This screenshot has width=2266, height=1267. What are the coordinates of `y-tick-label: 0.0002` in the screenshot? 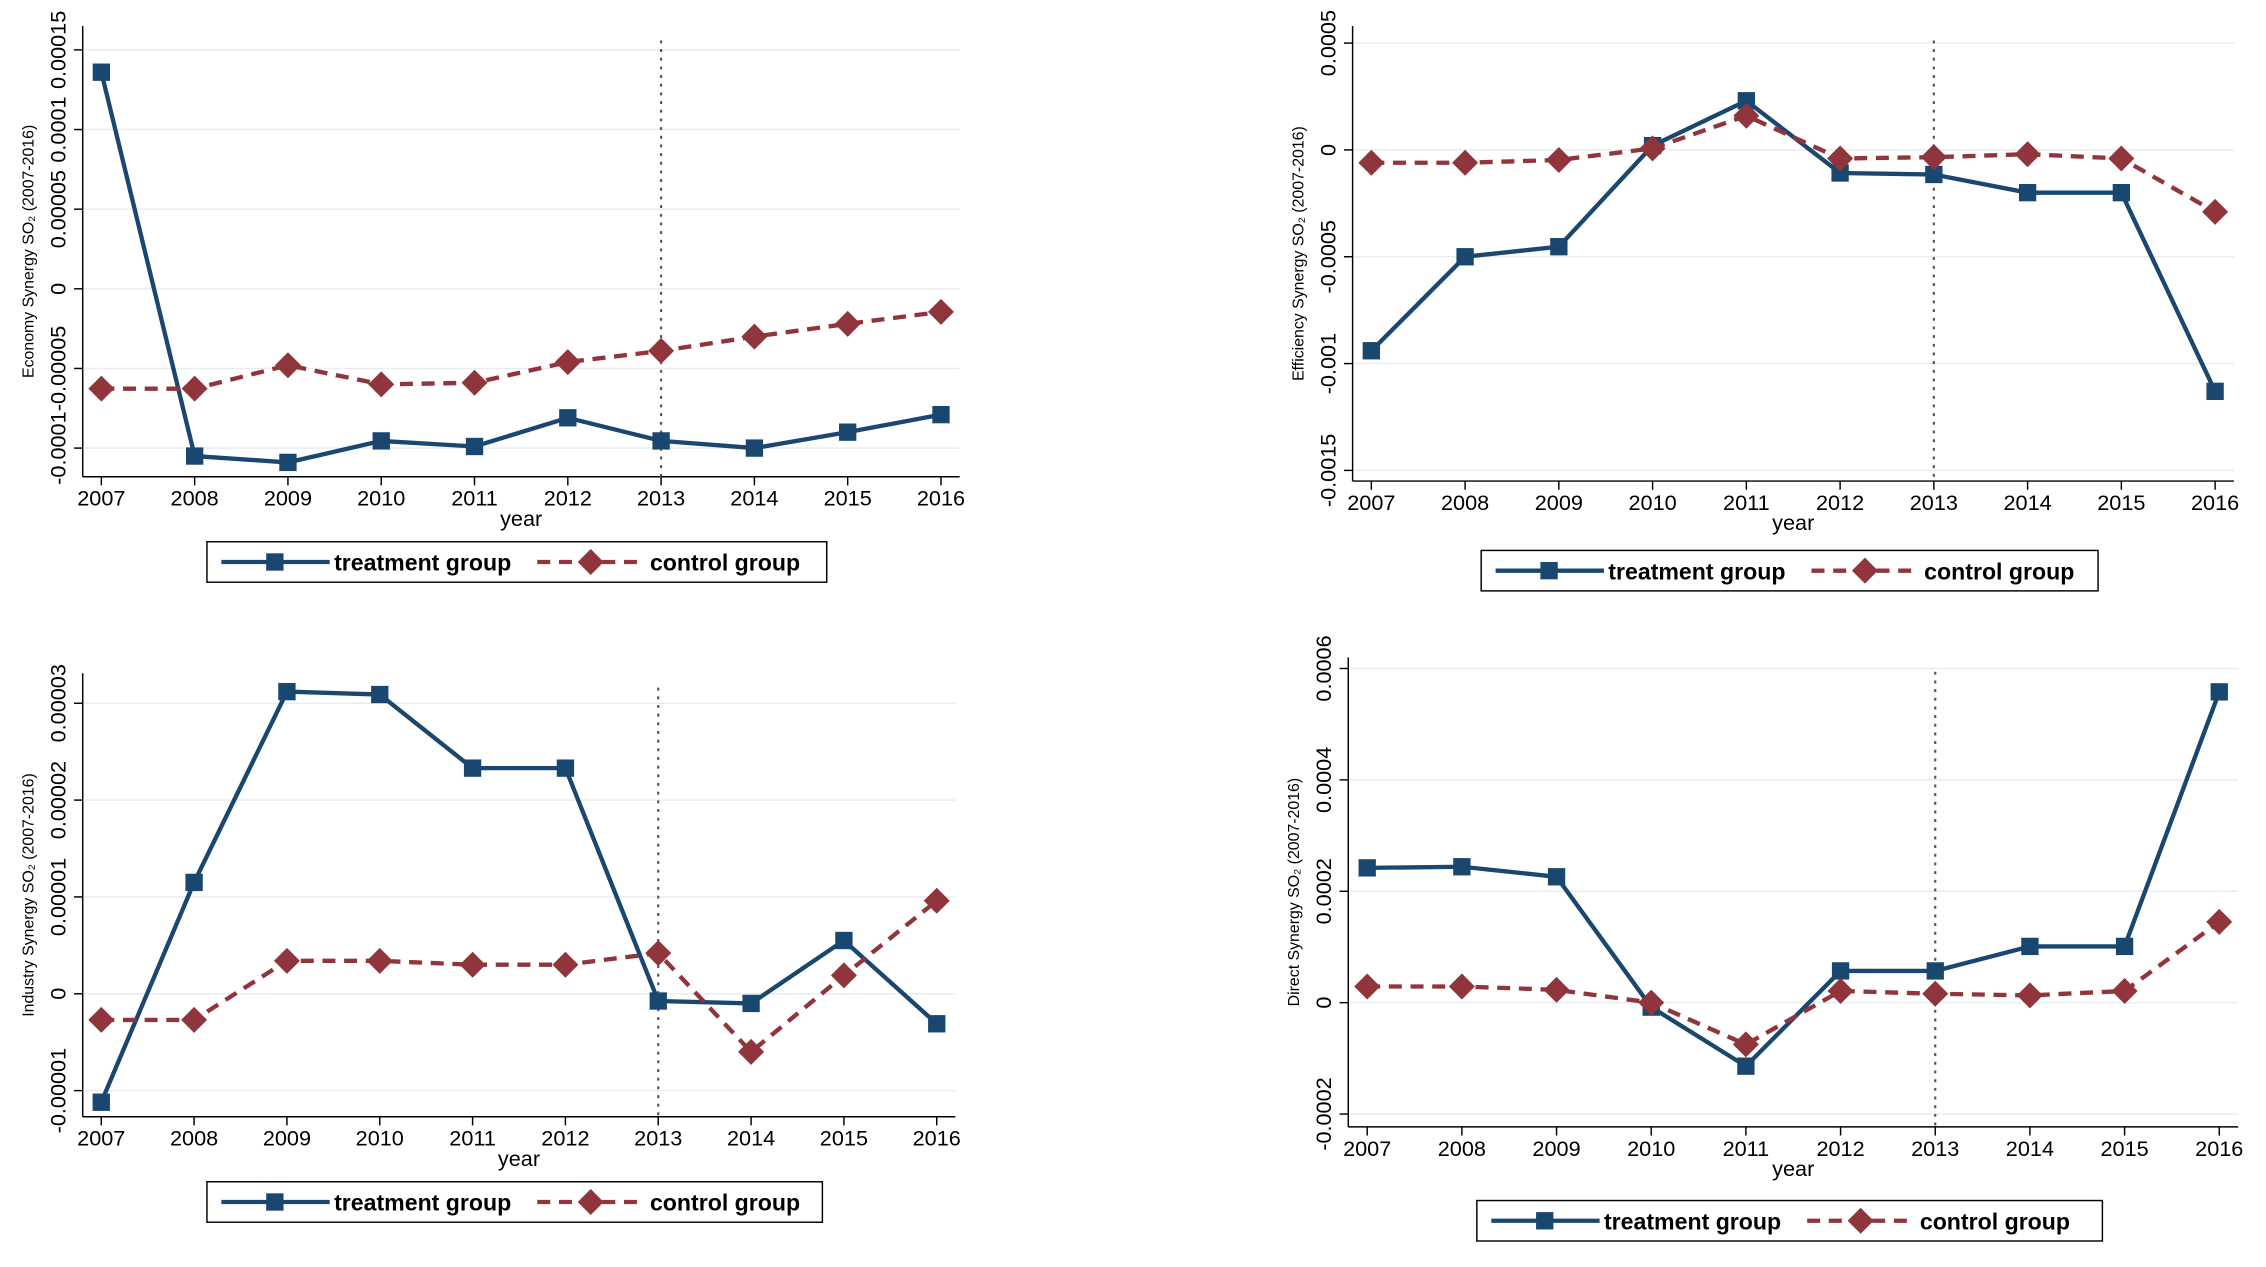 It's located at (1323, 891).